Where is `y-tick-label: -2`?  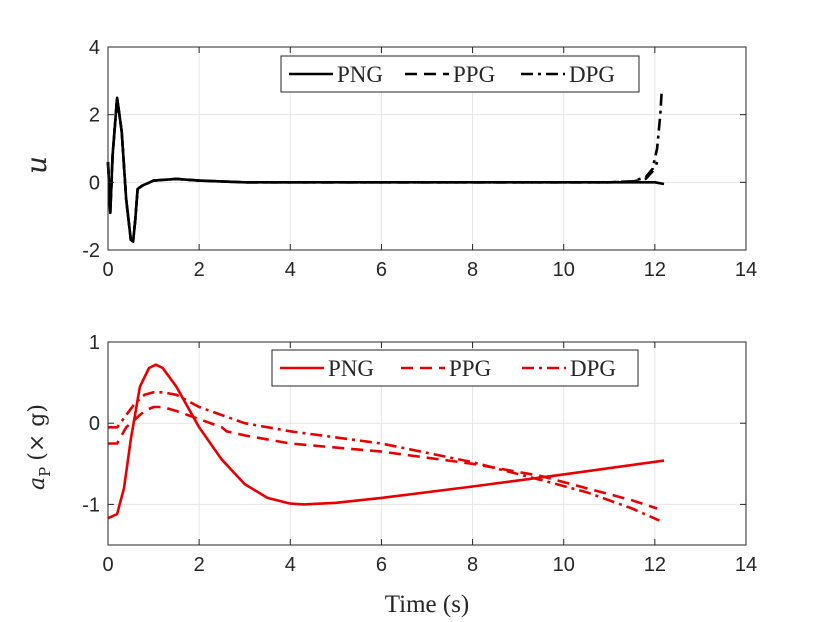 y-tick-label: -2 is located at coordinates (91, 251).